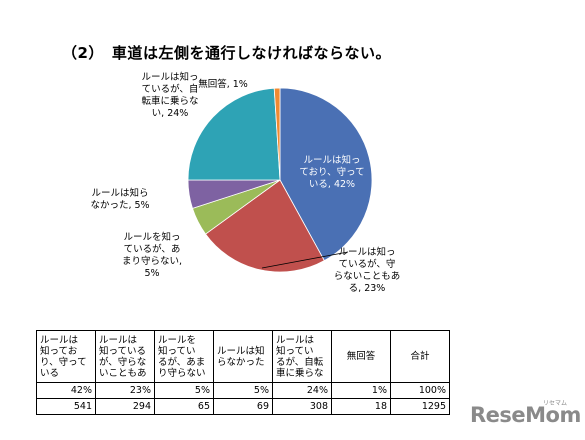 The width and height of the screenshot is (585, 440). I want to click on header-text-line: り守らない, so click(182, 373).